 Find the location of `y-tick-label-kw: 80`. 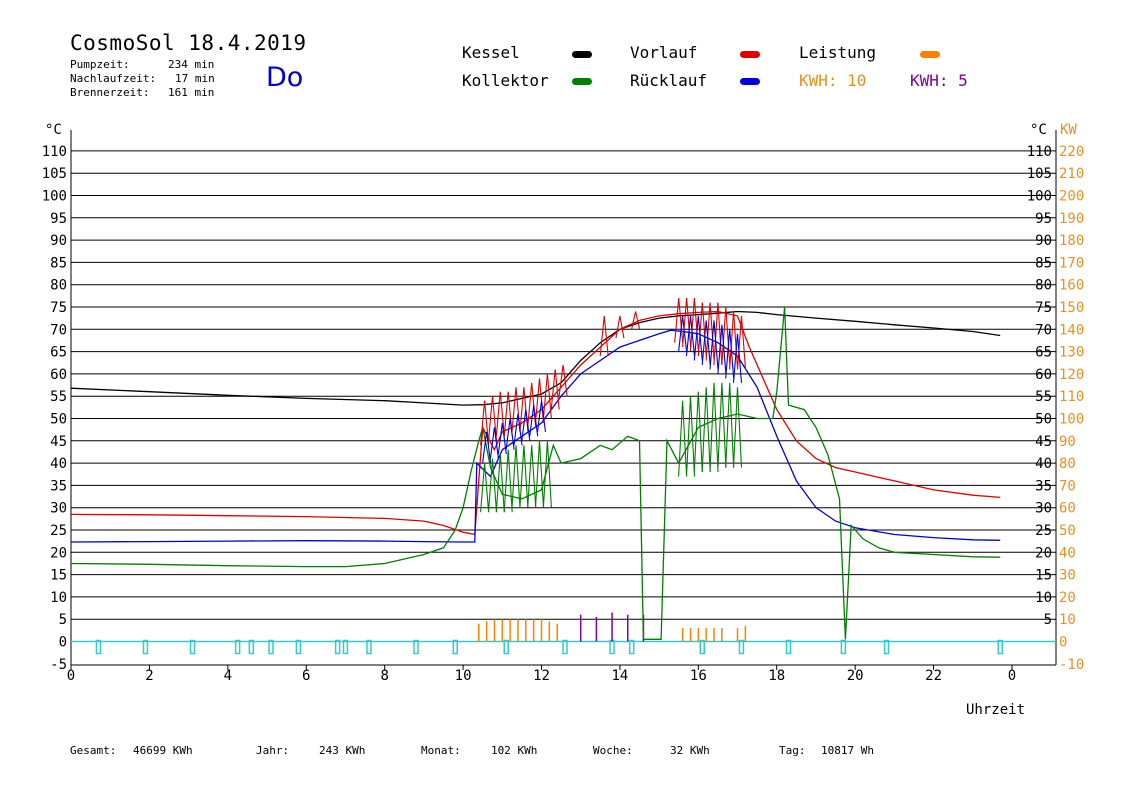

y-tick-label-kw: 80 is located at coordinates (1067, 464).